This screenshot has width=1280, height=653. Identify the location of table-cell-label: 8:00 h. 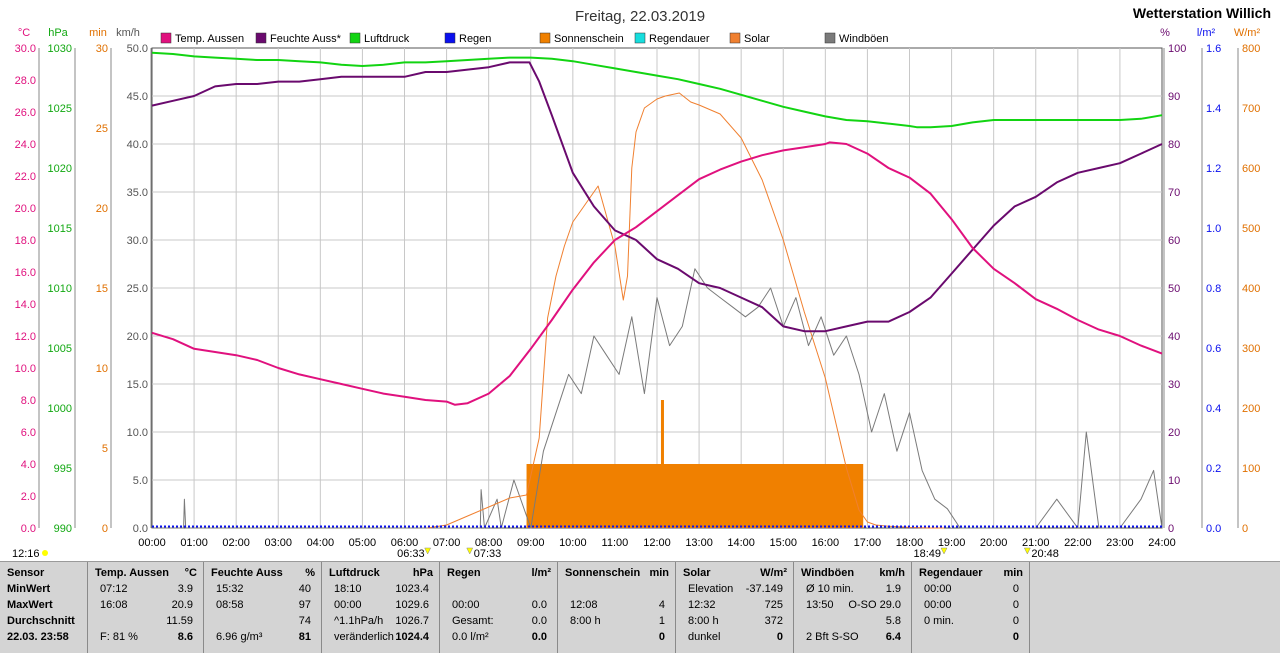
(703, 621).